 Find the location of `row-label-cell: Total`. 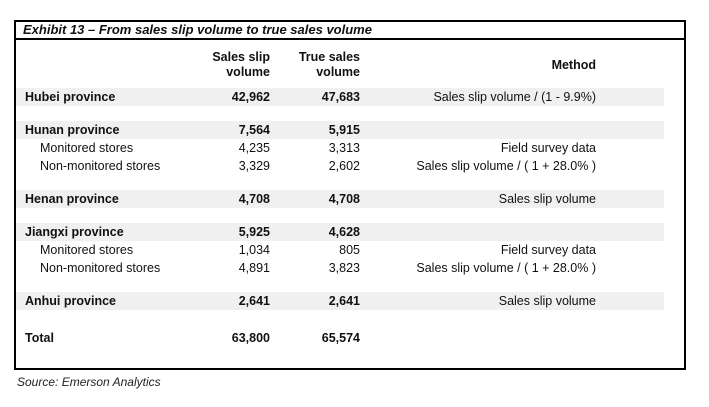

row-label-cell: Total is located at coordinates (39, 338).